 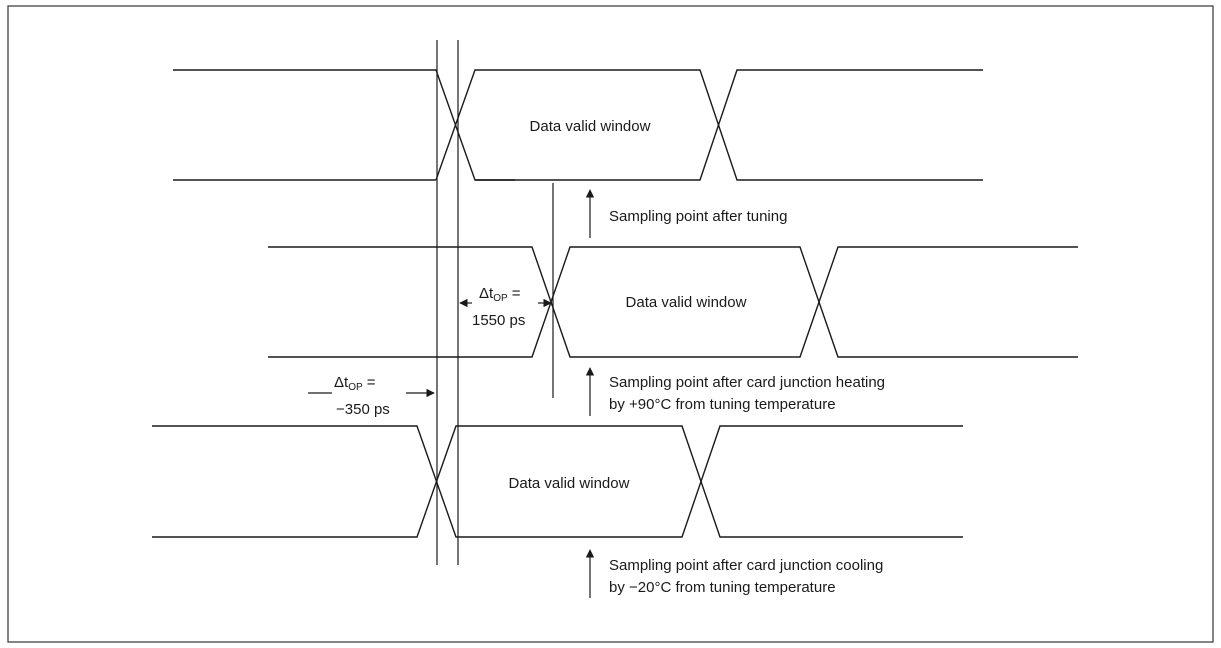 I want to click on delta-heating-label: ΔtOP =, so click(x=500, y=294).